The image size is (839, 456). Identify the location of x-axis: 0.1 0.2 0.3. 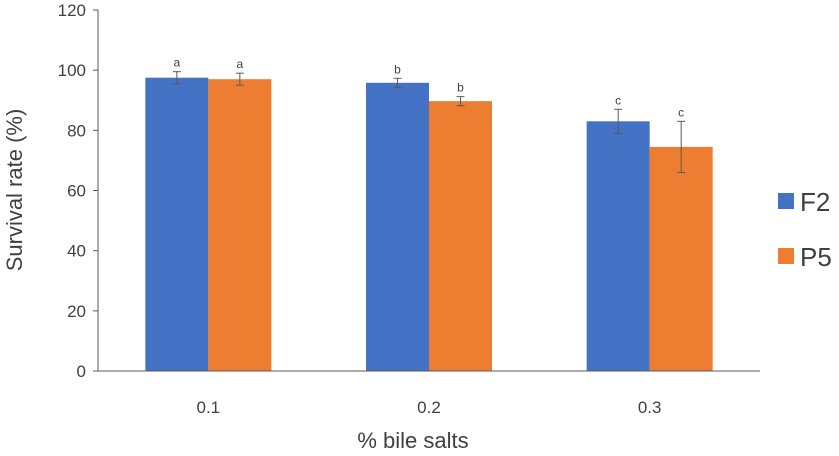
(429, 393).